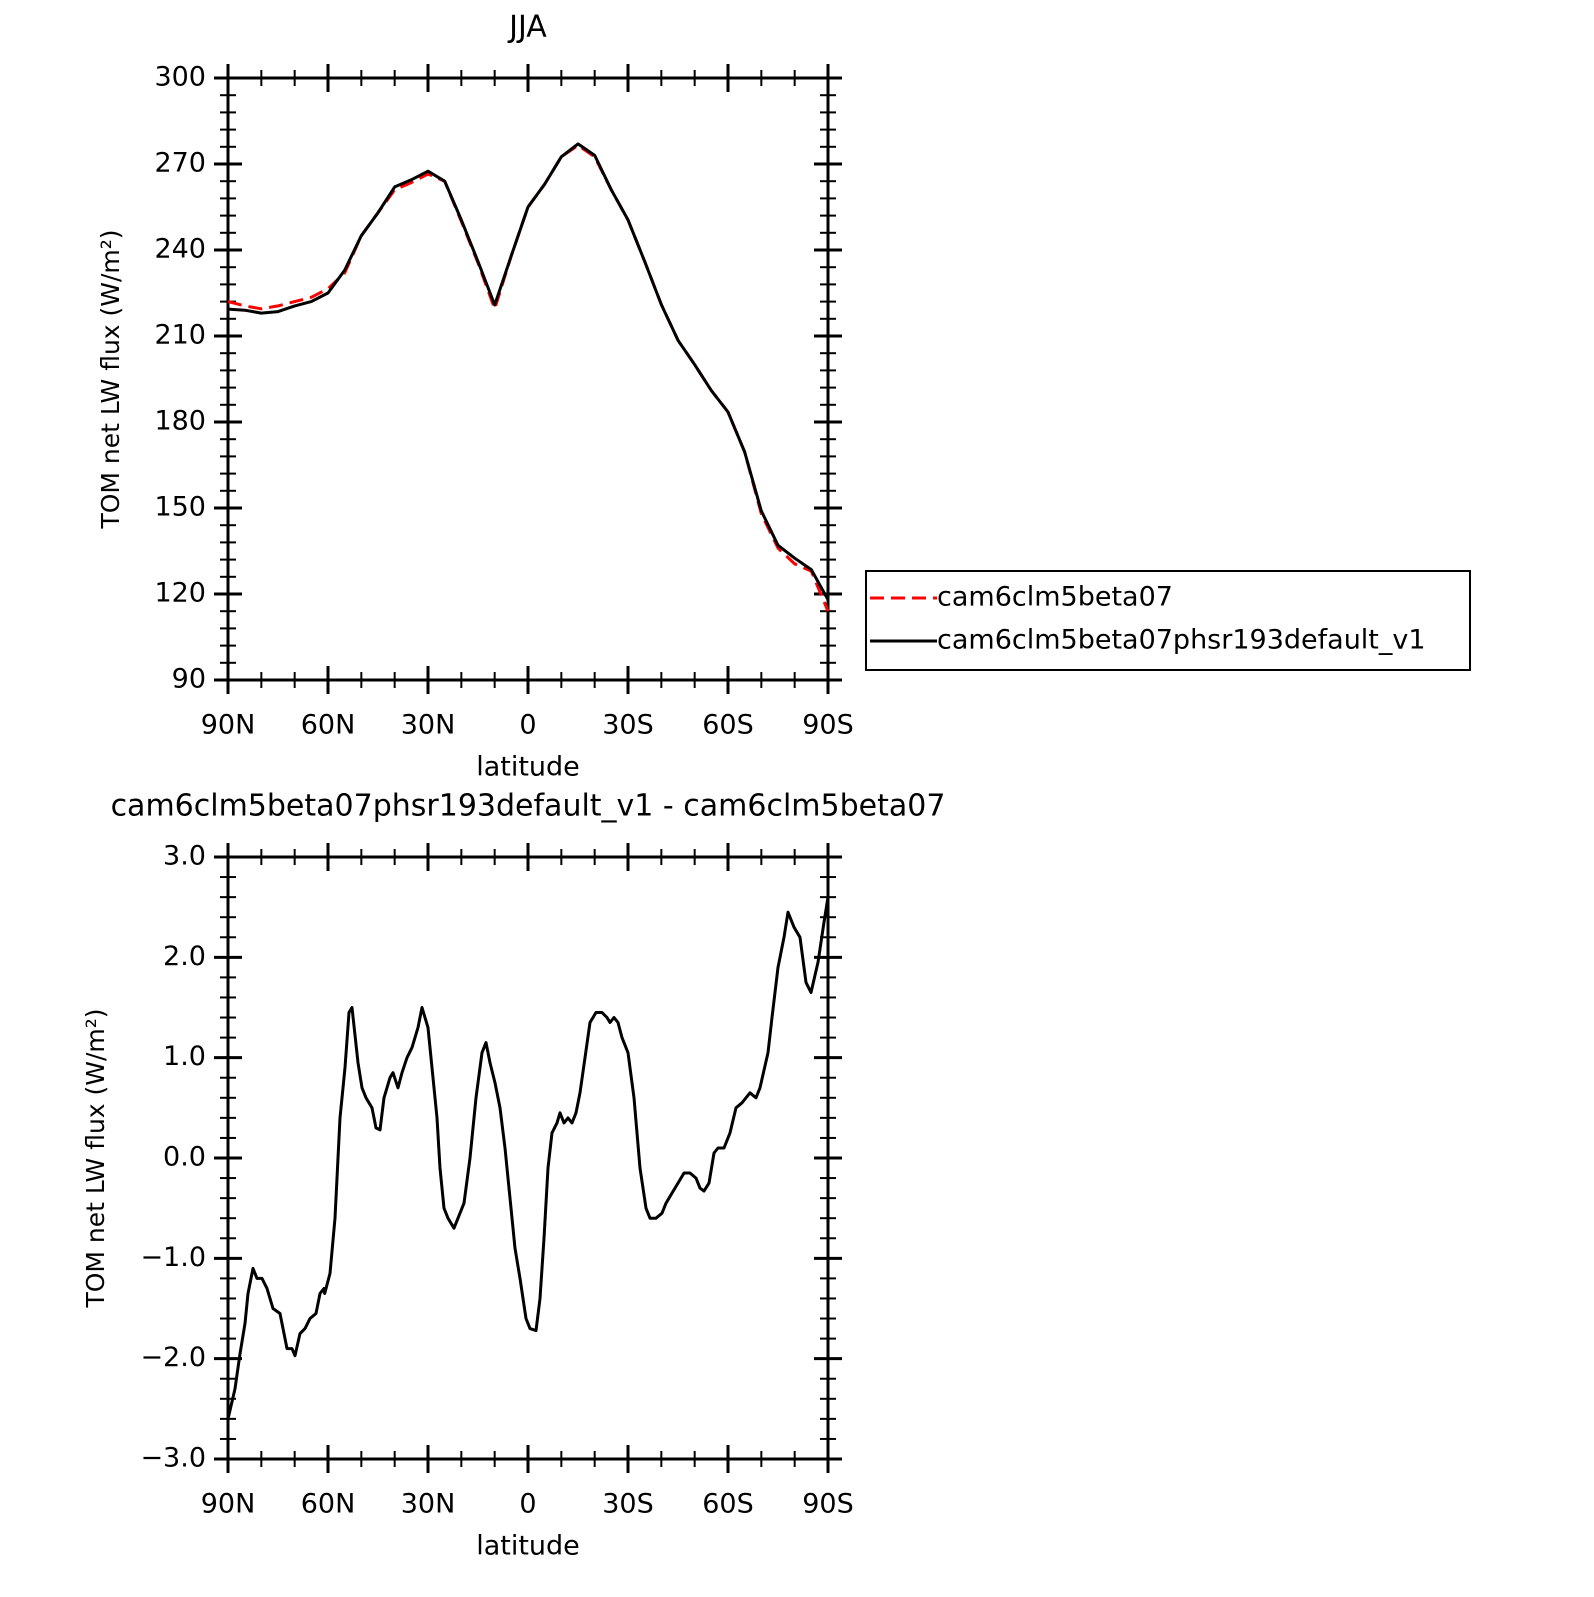  Describe the element at coordinates (184, 1056) in the screenshot. I see `y-tick-label: 1.0` at that location.